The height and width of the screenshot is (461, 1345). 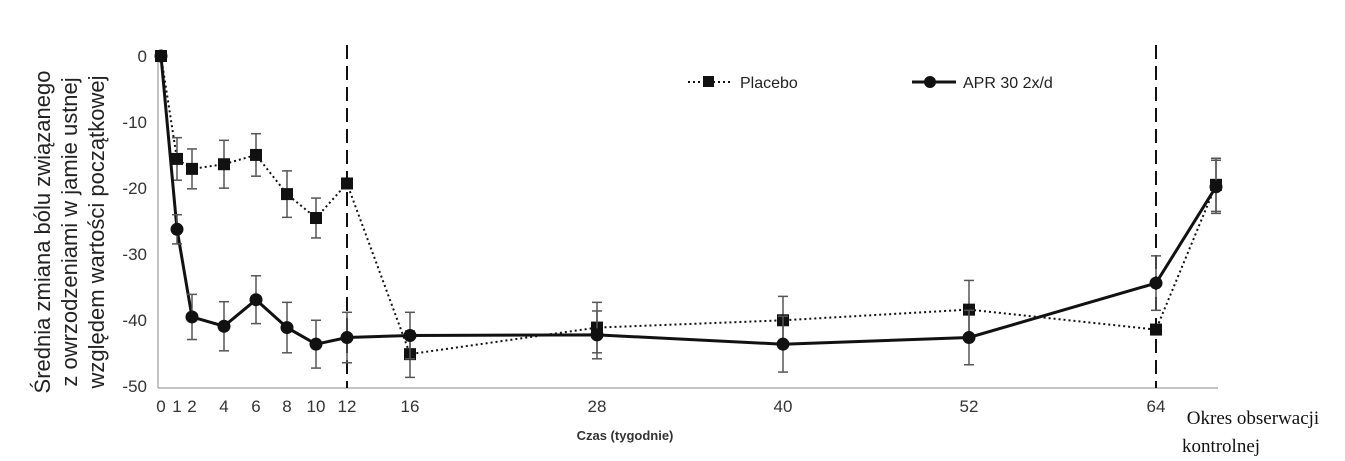 What do you see at coordinates (134, 122) in the screenshot?
I see `y-tick-label: -10` at bounding box center [134, 122].